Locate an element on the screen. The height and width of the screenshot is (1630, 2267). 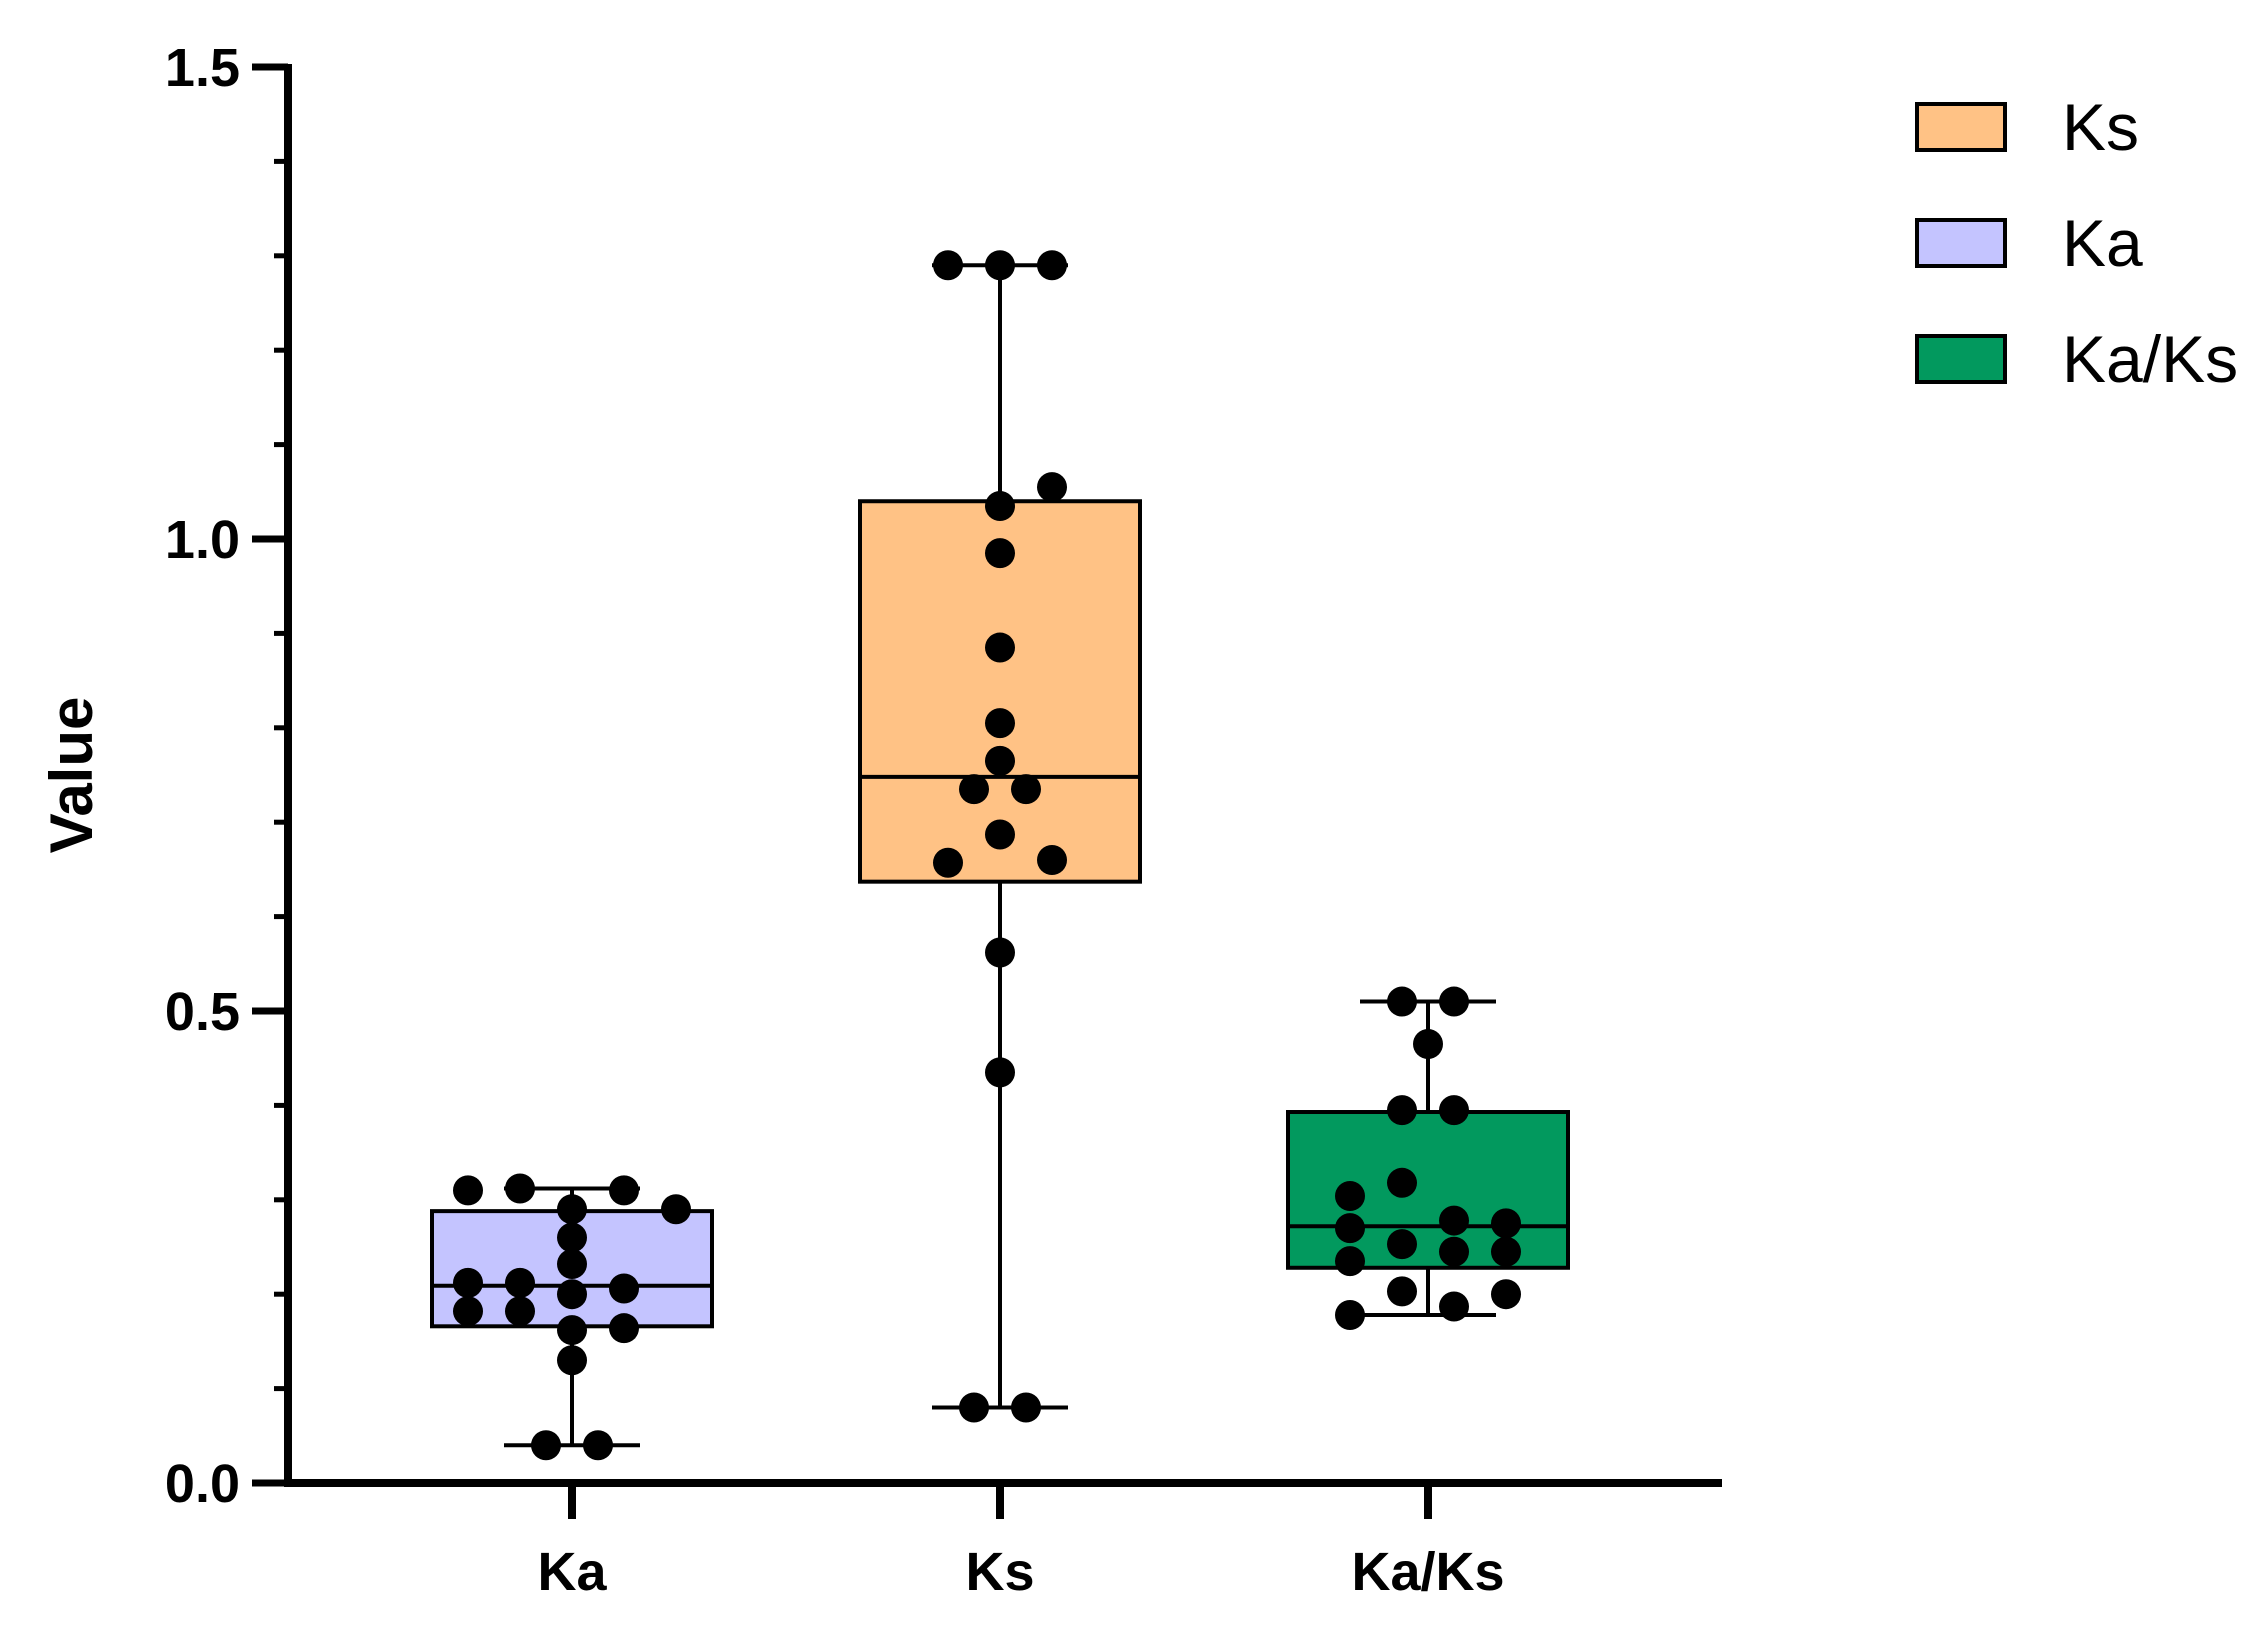
box-group-ks is located at coordinates (1000, 836).